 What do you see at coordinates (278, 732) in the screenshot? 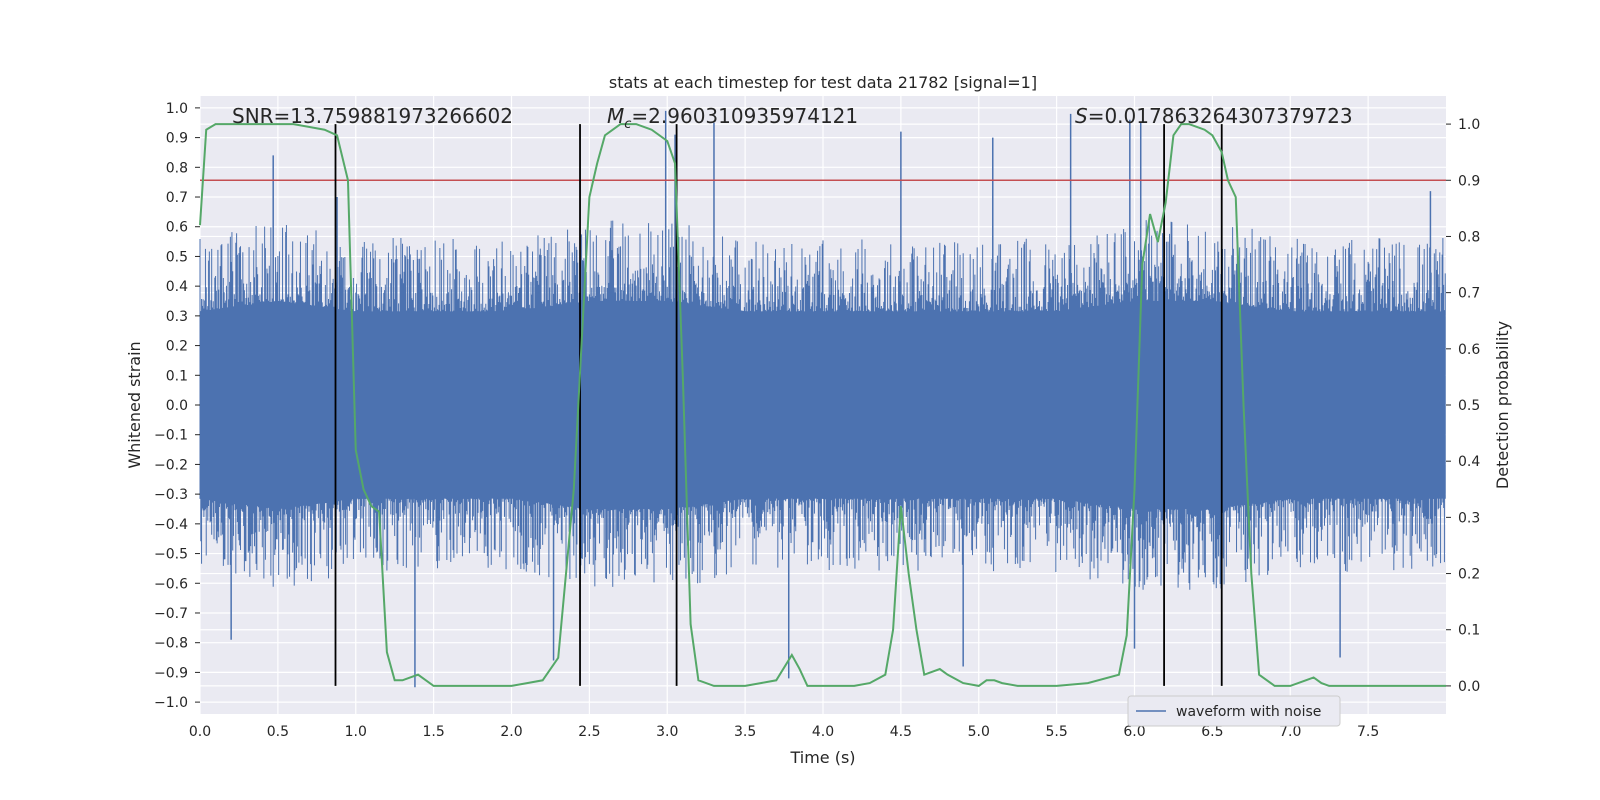
I see `x-tick-label: 0.5` at bounding box center [278, 732].